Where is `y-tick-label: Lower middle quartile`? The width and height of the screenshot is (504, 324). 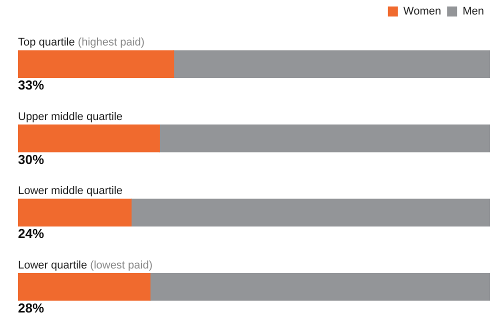
y-tick-label: Lower middle quartile is located at coordinates (70, 191).